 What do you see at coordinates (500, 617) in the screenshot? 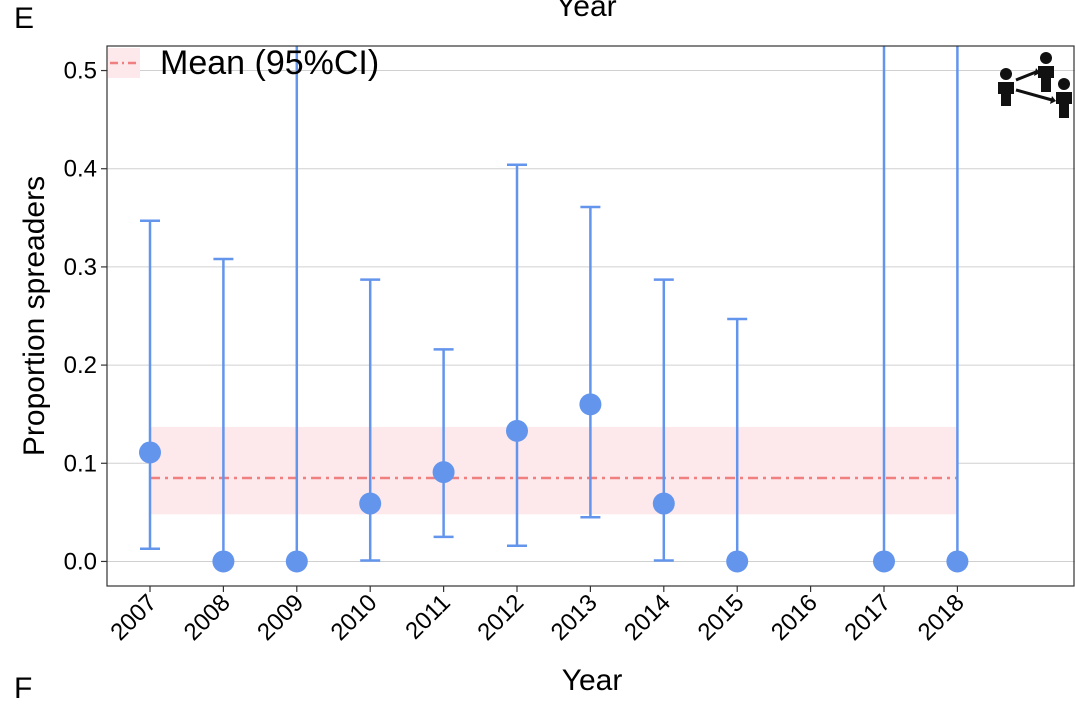
I see `x-tick-label: 2012` at bounding box center [500, 617].